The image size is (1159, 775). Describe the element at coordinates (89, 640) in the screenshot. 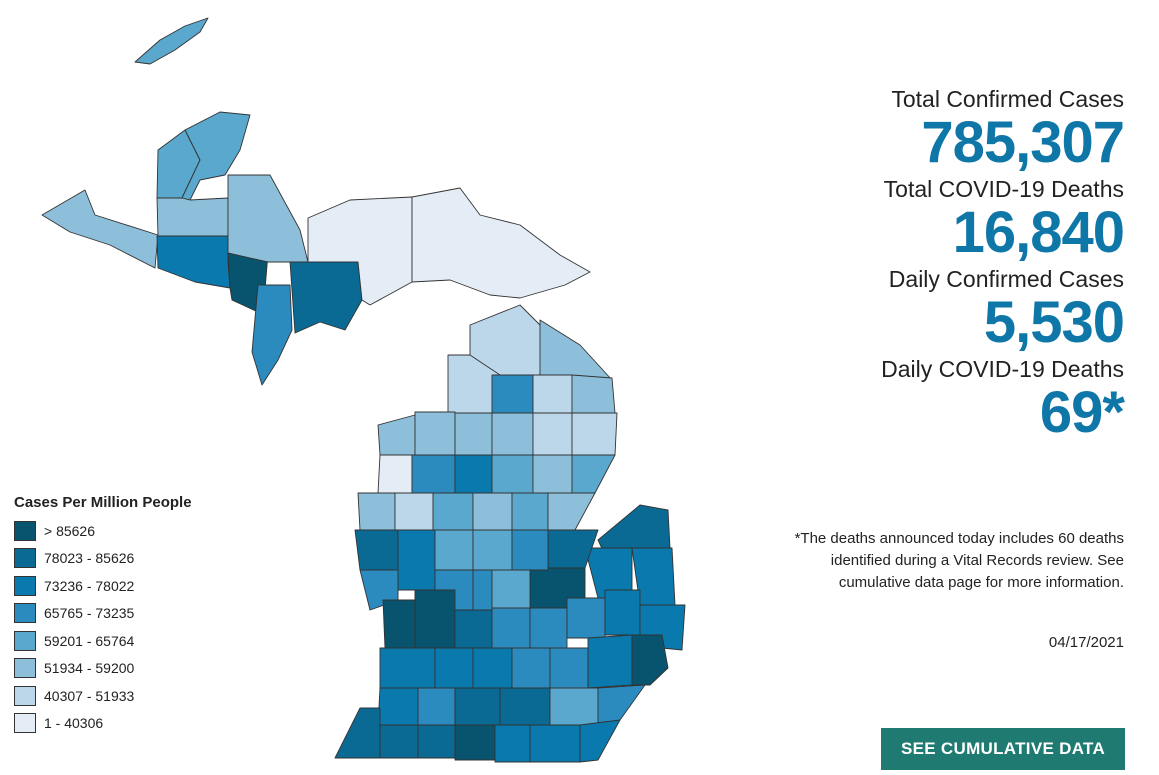

I see `legend-label: 59201 - 65764` at that location.